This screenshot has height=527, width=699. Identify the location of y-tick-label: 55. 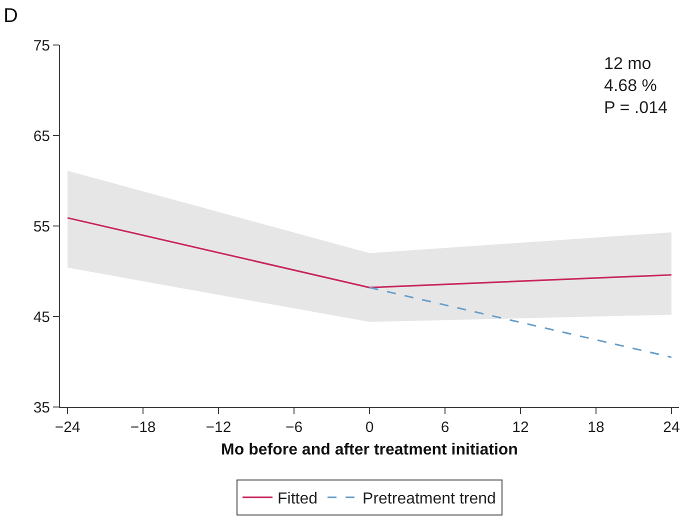
(41, 227).